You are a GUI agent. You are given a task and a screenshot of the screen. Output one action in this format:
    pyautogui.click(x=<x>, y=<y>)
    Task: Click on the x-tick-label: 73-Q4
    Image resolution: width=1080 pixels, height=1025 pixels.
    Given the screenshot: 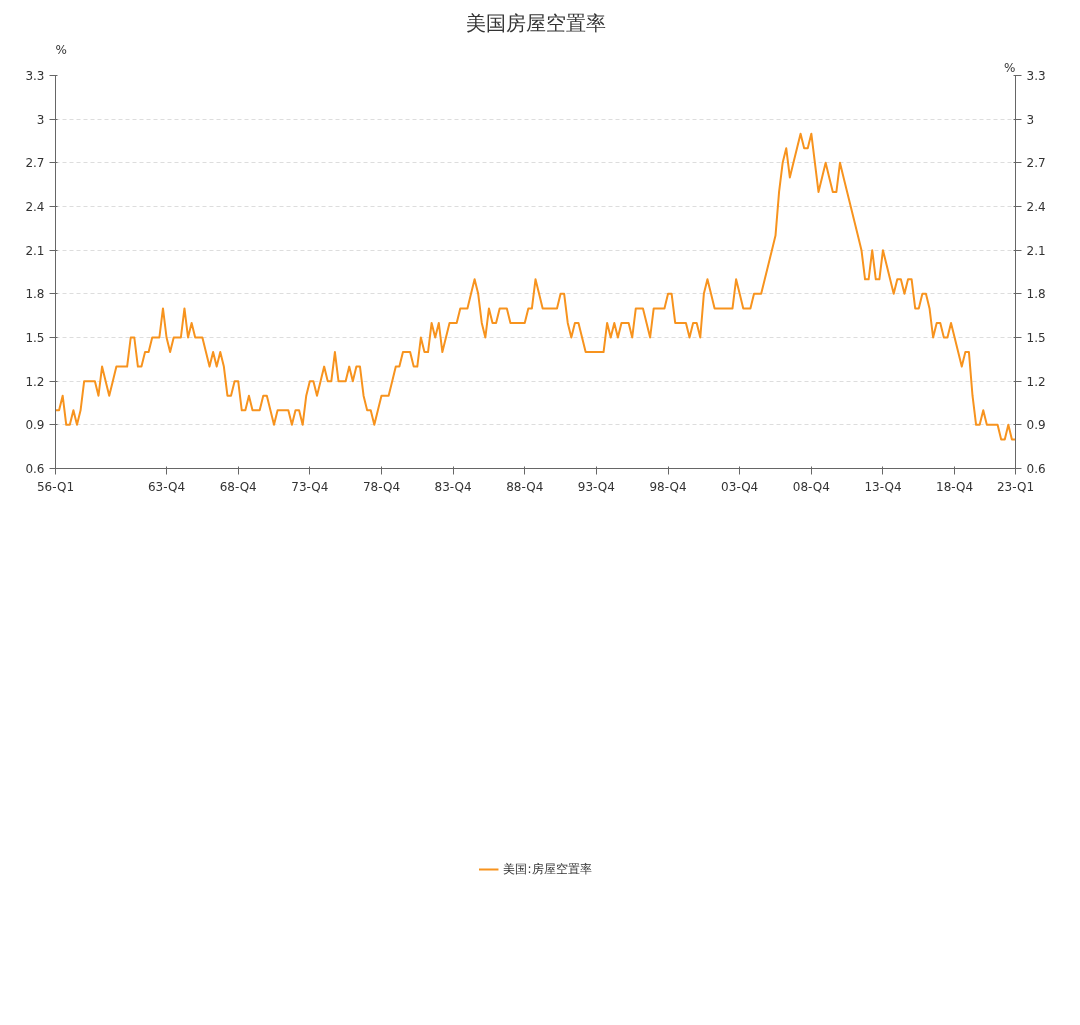 What is the action you would take?
    pyautogui.click(x=310, y=486)
    